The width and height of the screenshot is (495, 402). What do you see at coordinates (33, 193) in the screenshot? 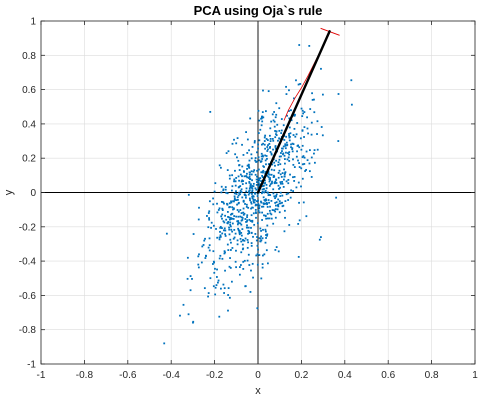
I see `y-tick-label: 0` at bounding box center [33, 193].